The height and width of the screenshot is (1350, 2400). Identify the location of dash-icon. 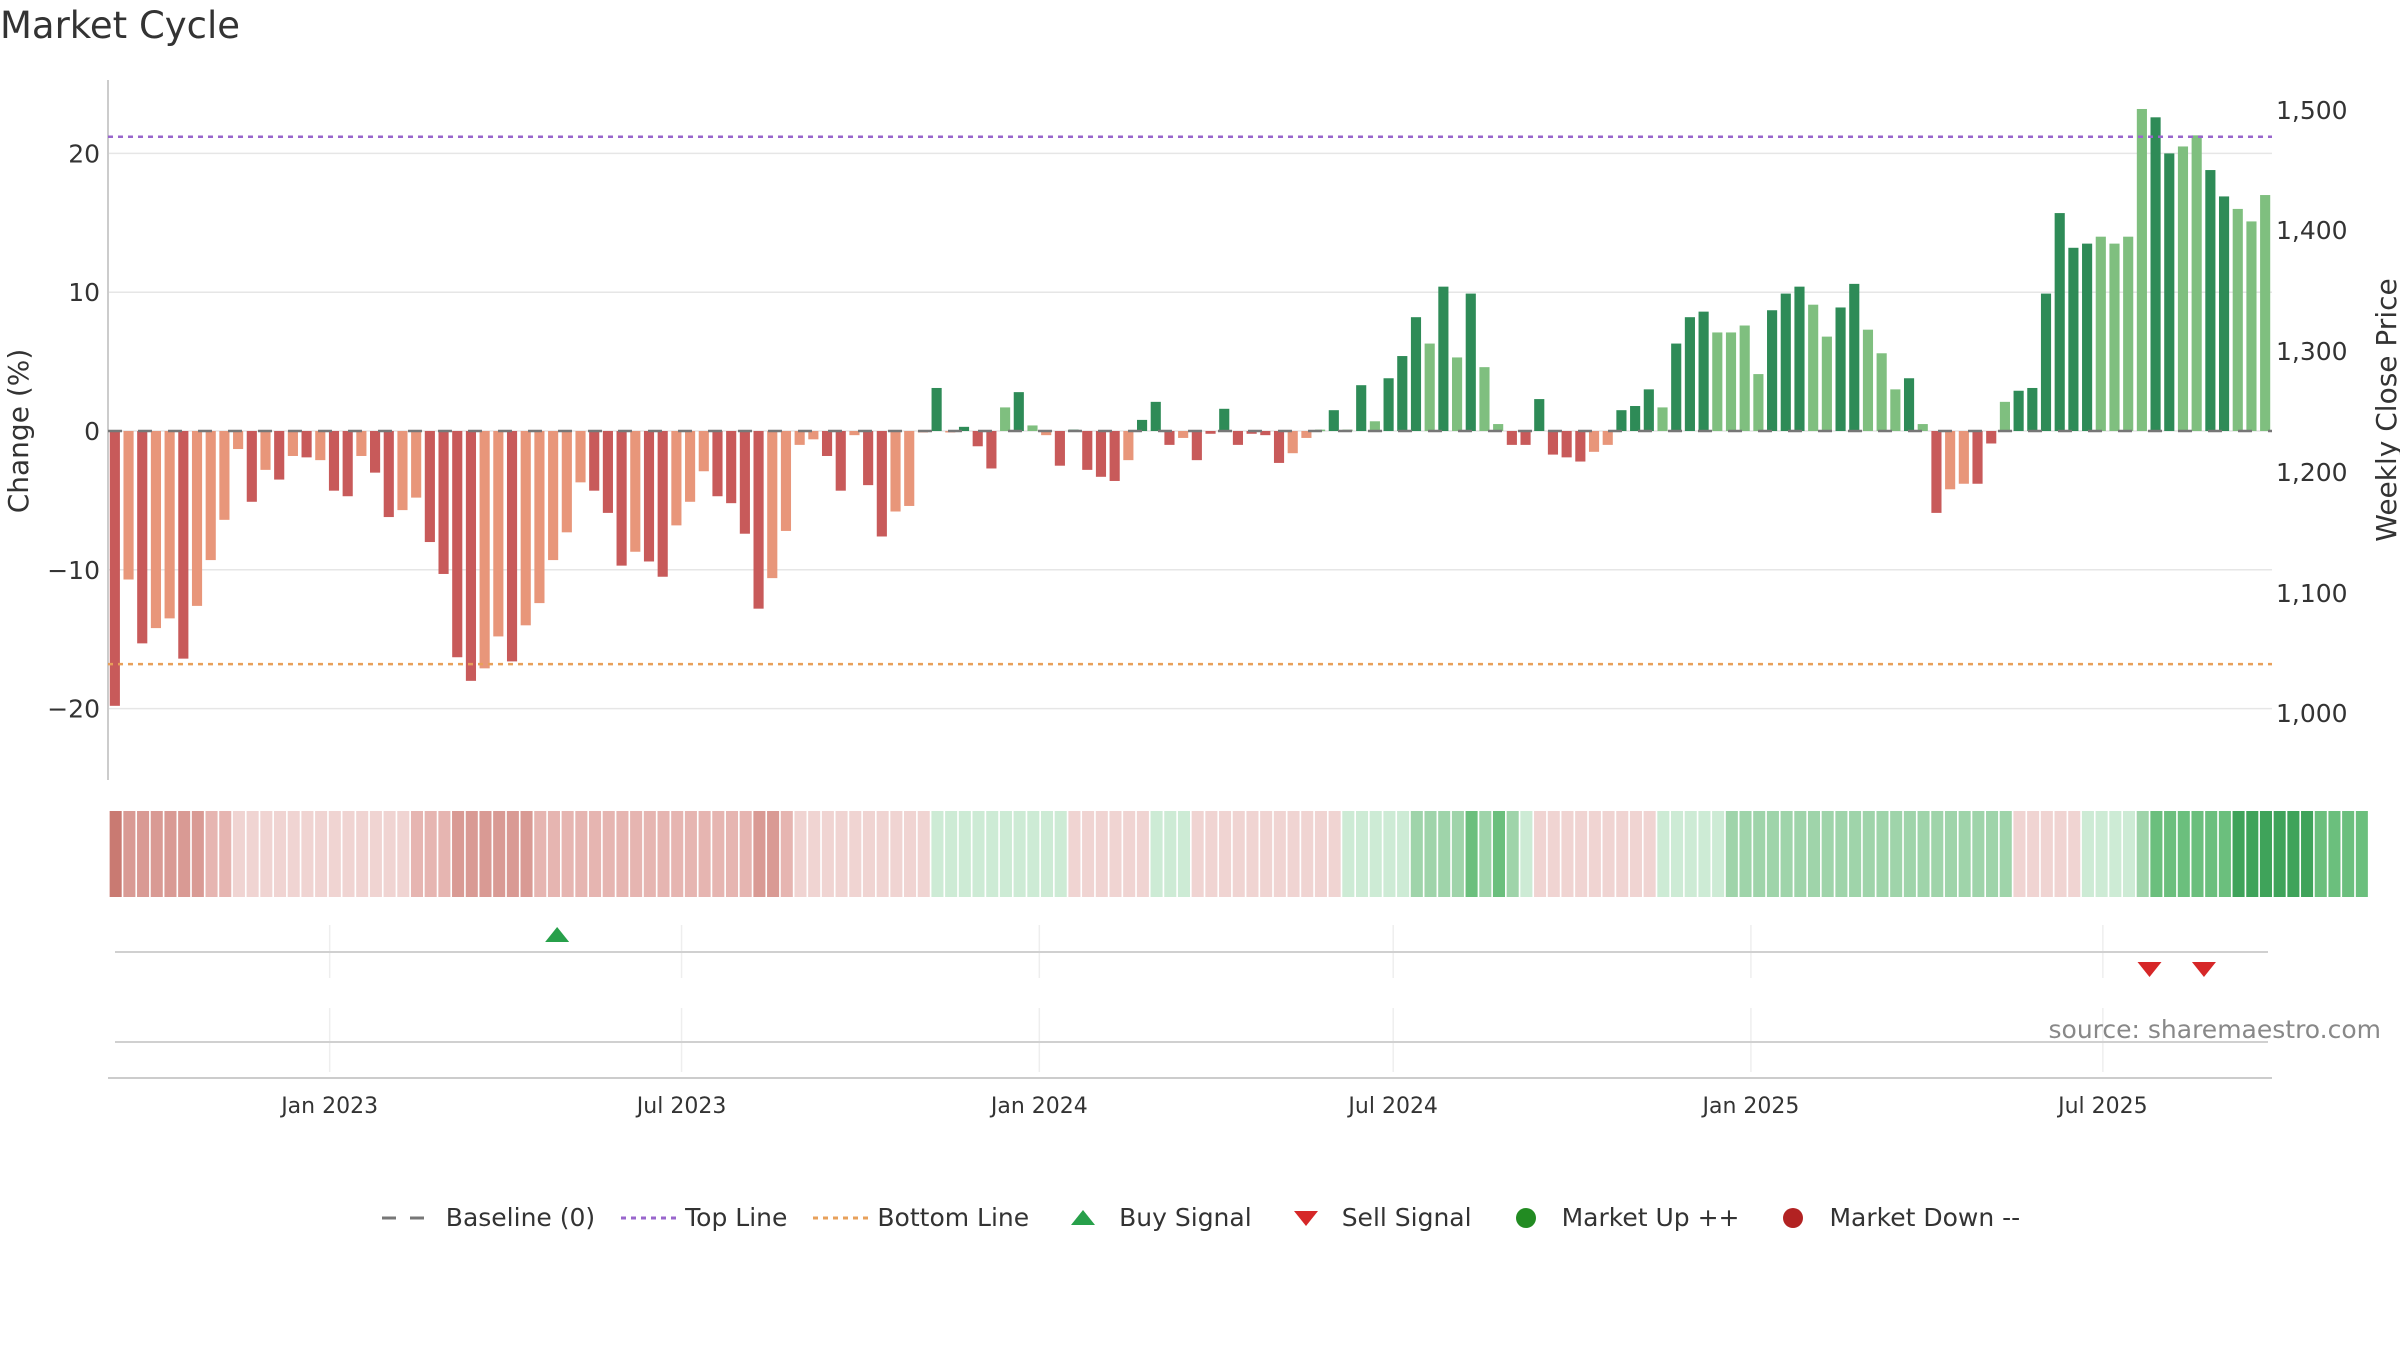
(409, 1217).